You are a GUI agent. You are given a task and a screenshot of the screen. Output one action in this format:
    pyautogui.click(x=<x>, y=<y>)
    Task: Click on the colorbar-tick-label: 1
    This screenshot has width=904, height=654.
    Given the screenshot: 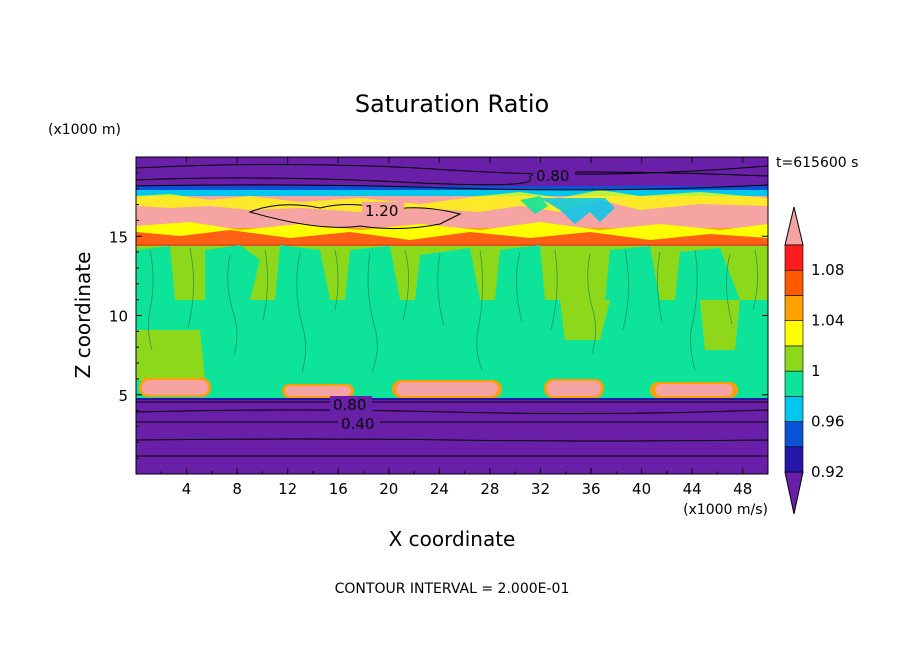 What is the action you would take?
    pyautogui.click(x=816, y=371)
    